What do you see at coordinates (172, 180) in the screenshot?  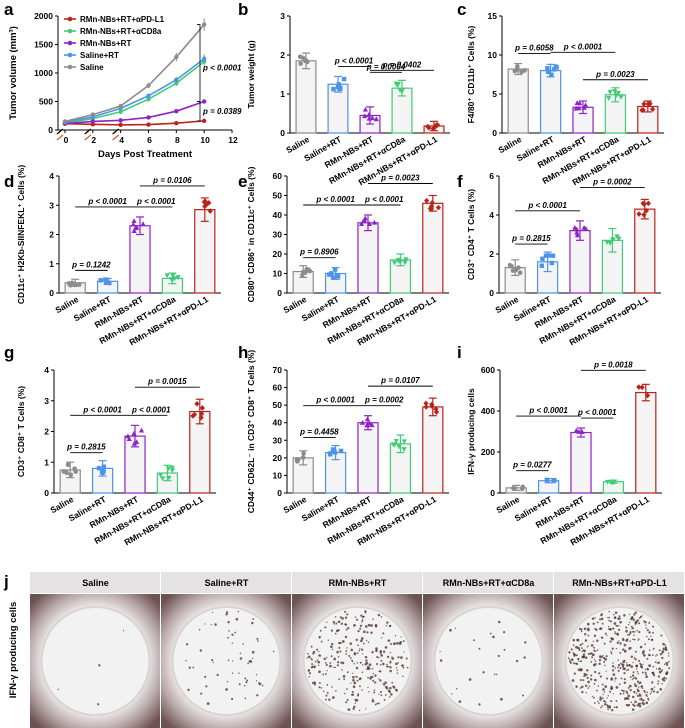 I see `p-value-label: p = 0.0106` at bounding box center [172, 180].